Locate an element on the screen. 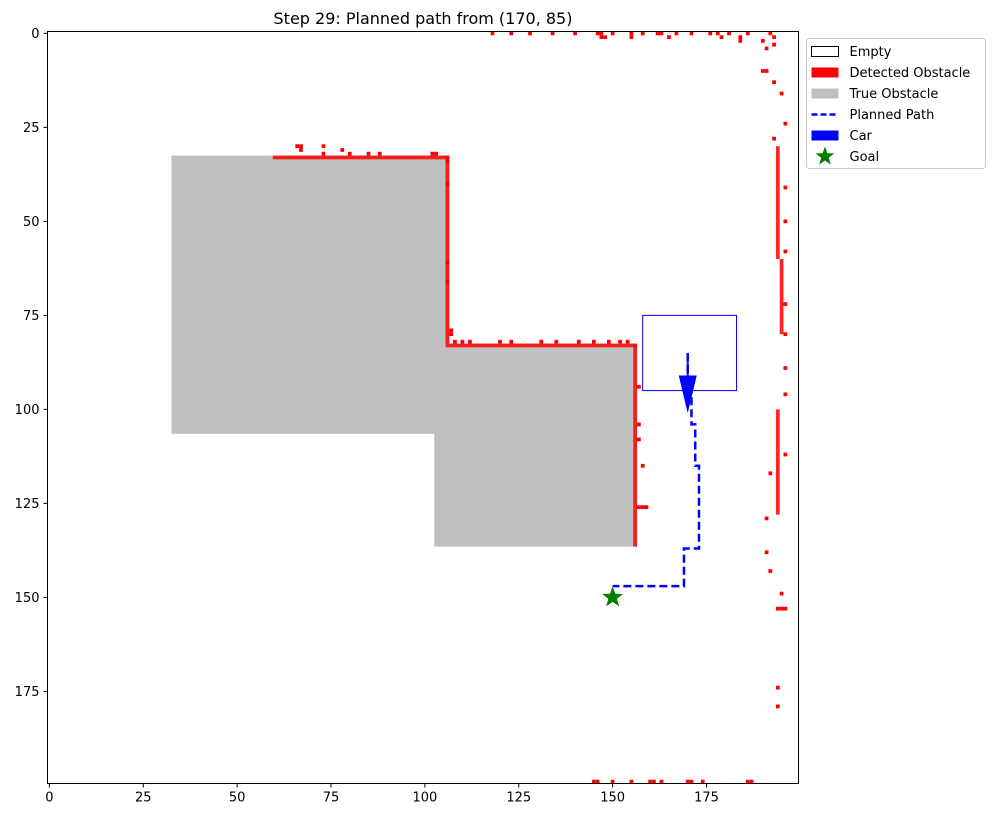  y-tick-label: 50 is located at coordinates (31, 222).